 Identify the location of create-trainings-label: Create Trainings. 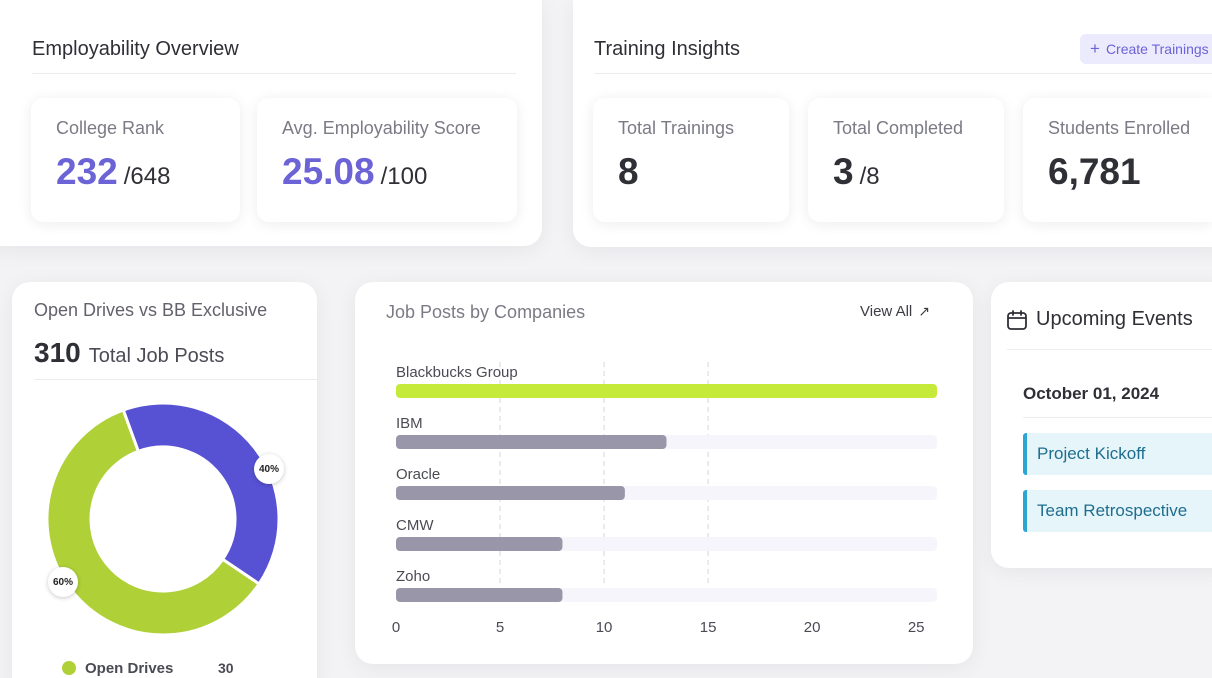
(1157, 49).